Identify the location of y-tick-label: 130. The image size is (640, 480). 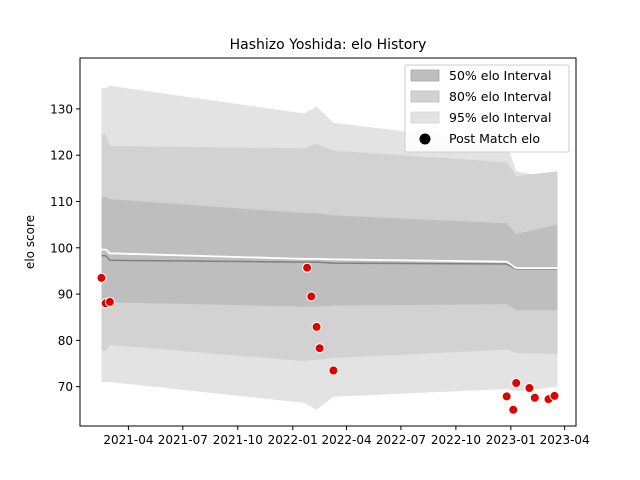
(61, 109).